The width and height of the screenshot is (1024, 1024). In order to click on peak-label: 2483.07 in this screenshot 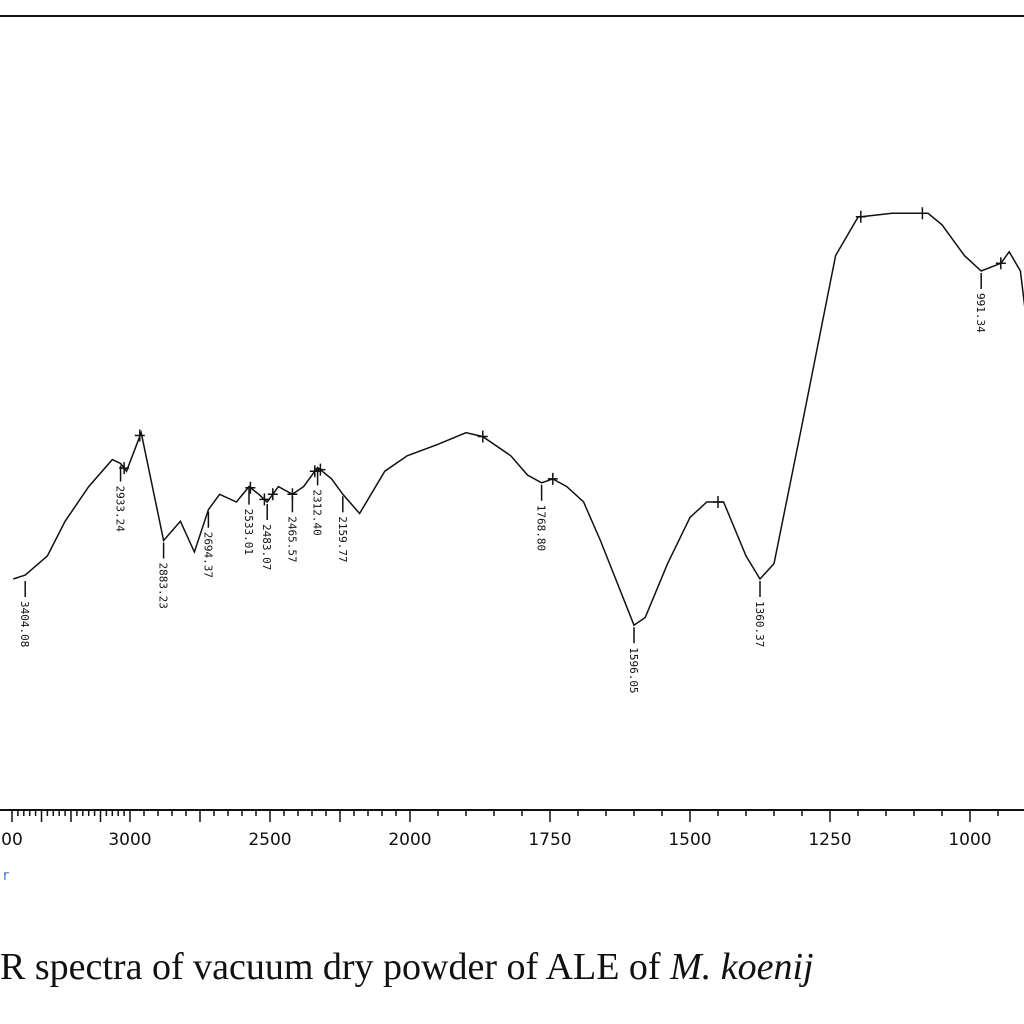, I will do `click(266, 547)`.